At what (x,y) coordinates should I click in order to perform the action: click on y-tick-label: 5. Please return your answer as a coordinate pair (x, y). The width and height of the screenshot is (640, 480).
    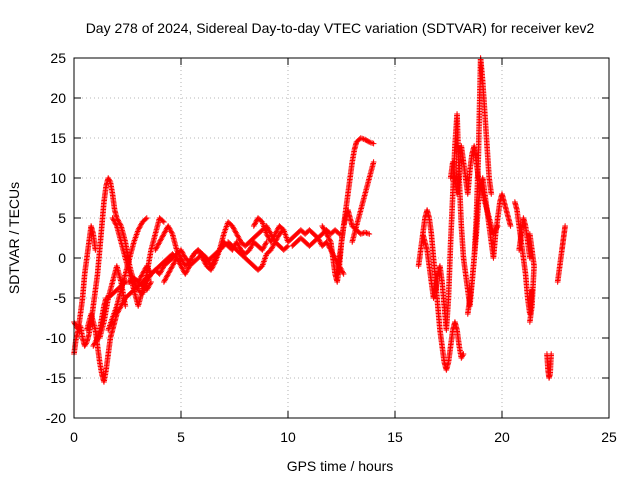
    Looking at the image, I should click on (62, 218).